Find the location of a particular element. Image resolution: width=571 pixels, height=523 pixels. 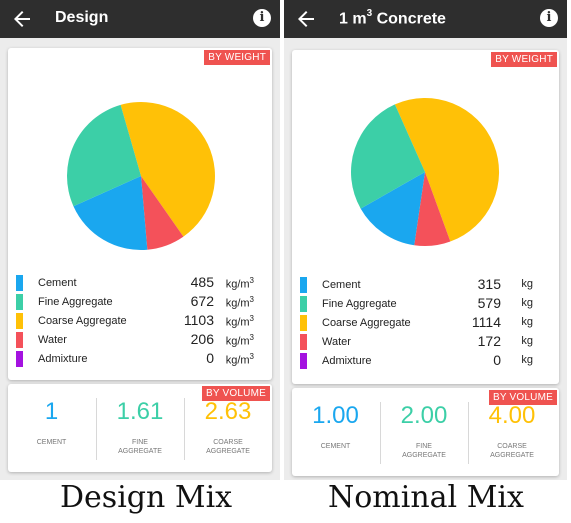

ratio-value: 2.63 is located at coordinates (228, 411).